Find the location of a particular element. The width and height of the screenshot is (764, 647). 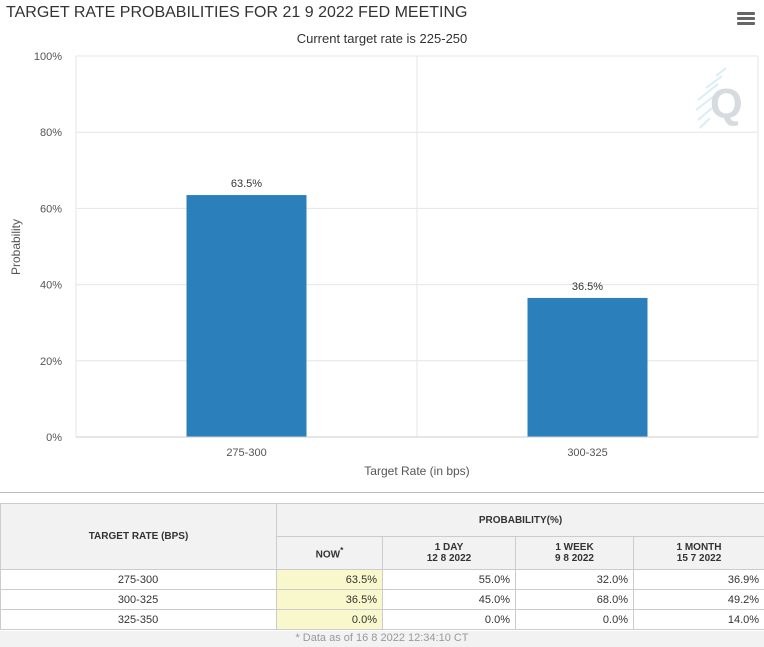

table-row: 325-350 0.0% 0.0% 0.0% 14.0% is located at coordinates (382, 619).